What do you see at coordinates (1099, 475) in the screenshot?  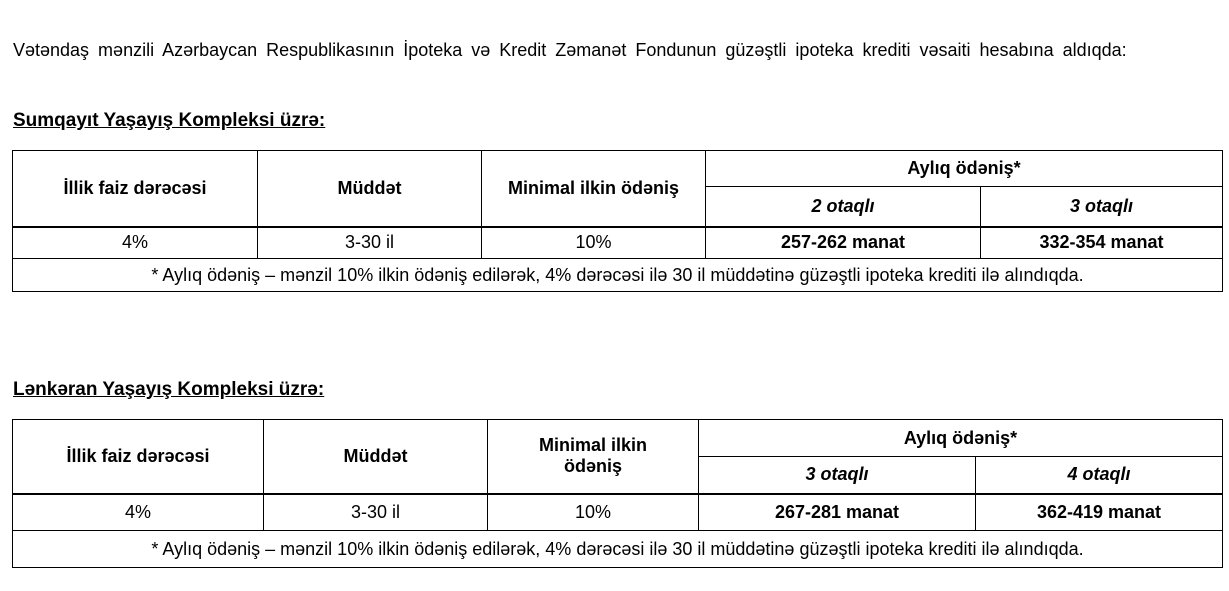 I see `subheader-rooms-2: 4 otaqlı` at bounding box center [1099, 475].